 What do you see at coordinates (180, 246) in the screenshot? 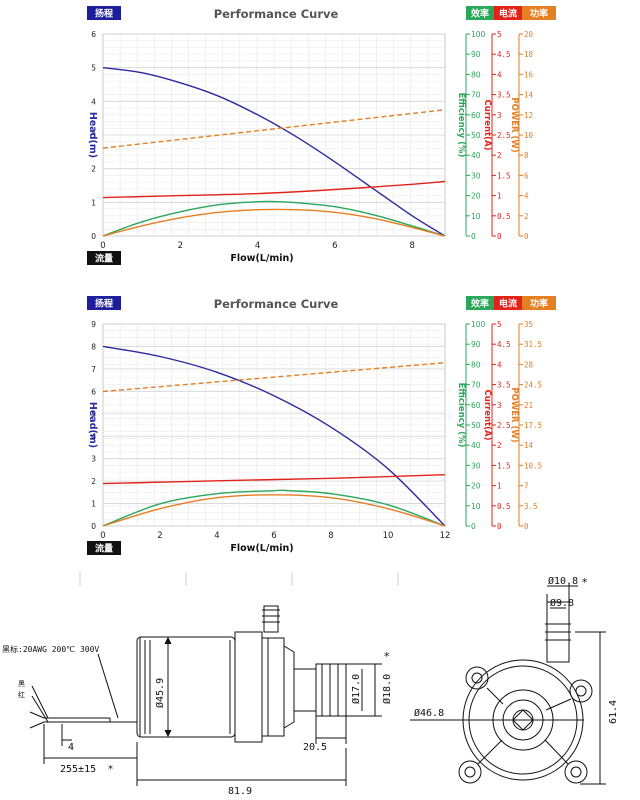
I see `x-tick-label: 2` at bounding box center [180, 246].